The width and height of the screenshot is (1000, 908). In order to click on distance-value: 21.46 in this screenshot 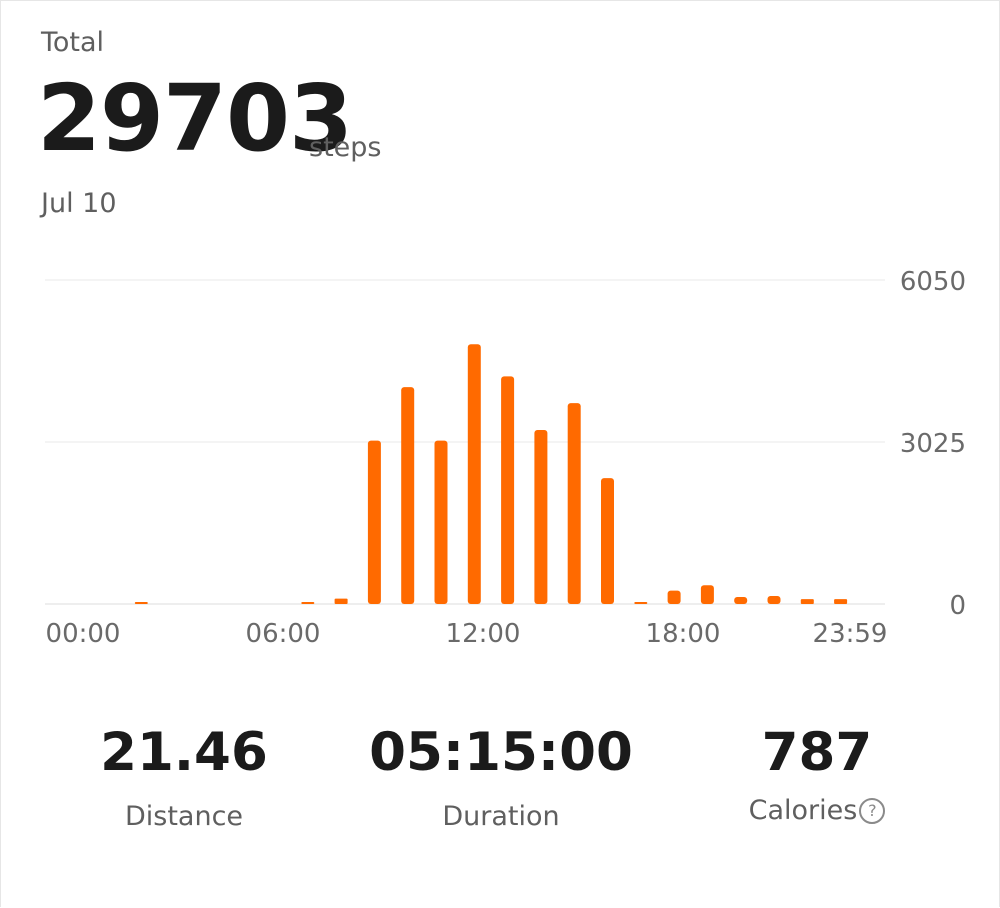, I will do `click(184, 752)`.